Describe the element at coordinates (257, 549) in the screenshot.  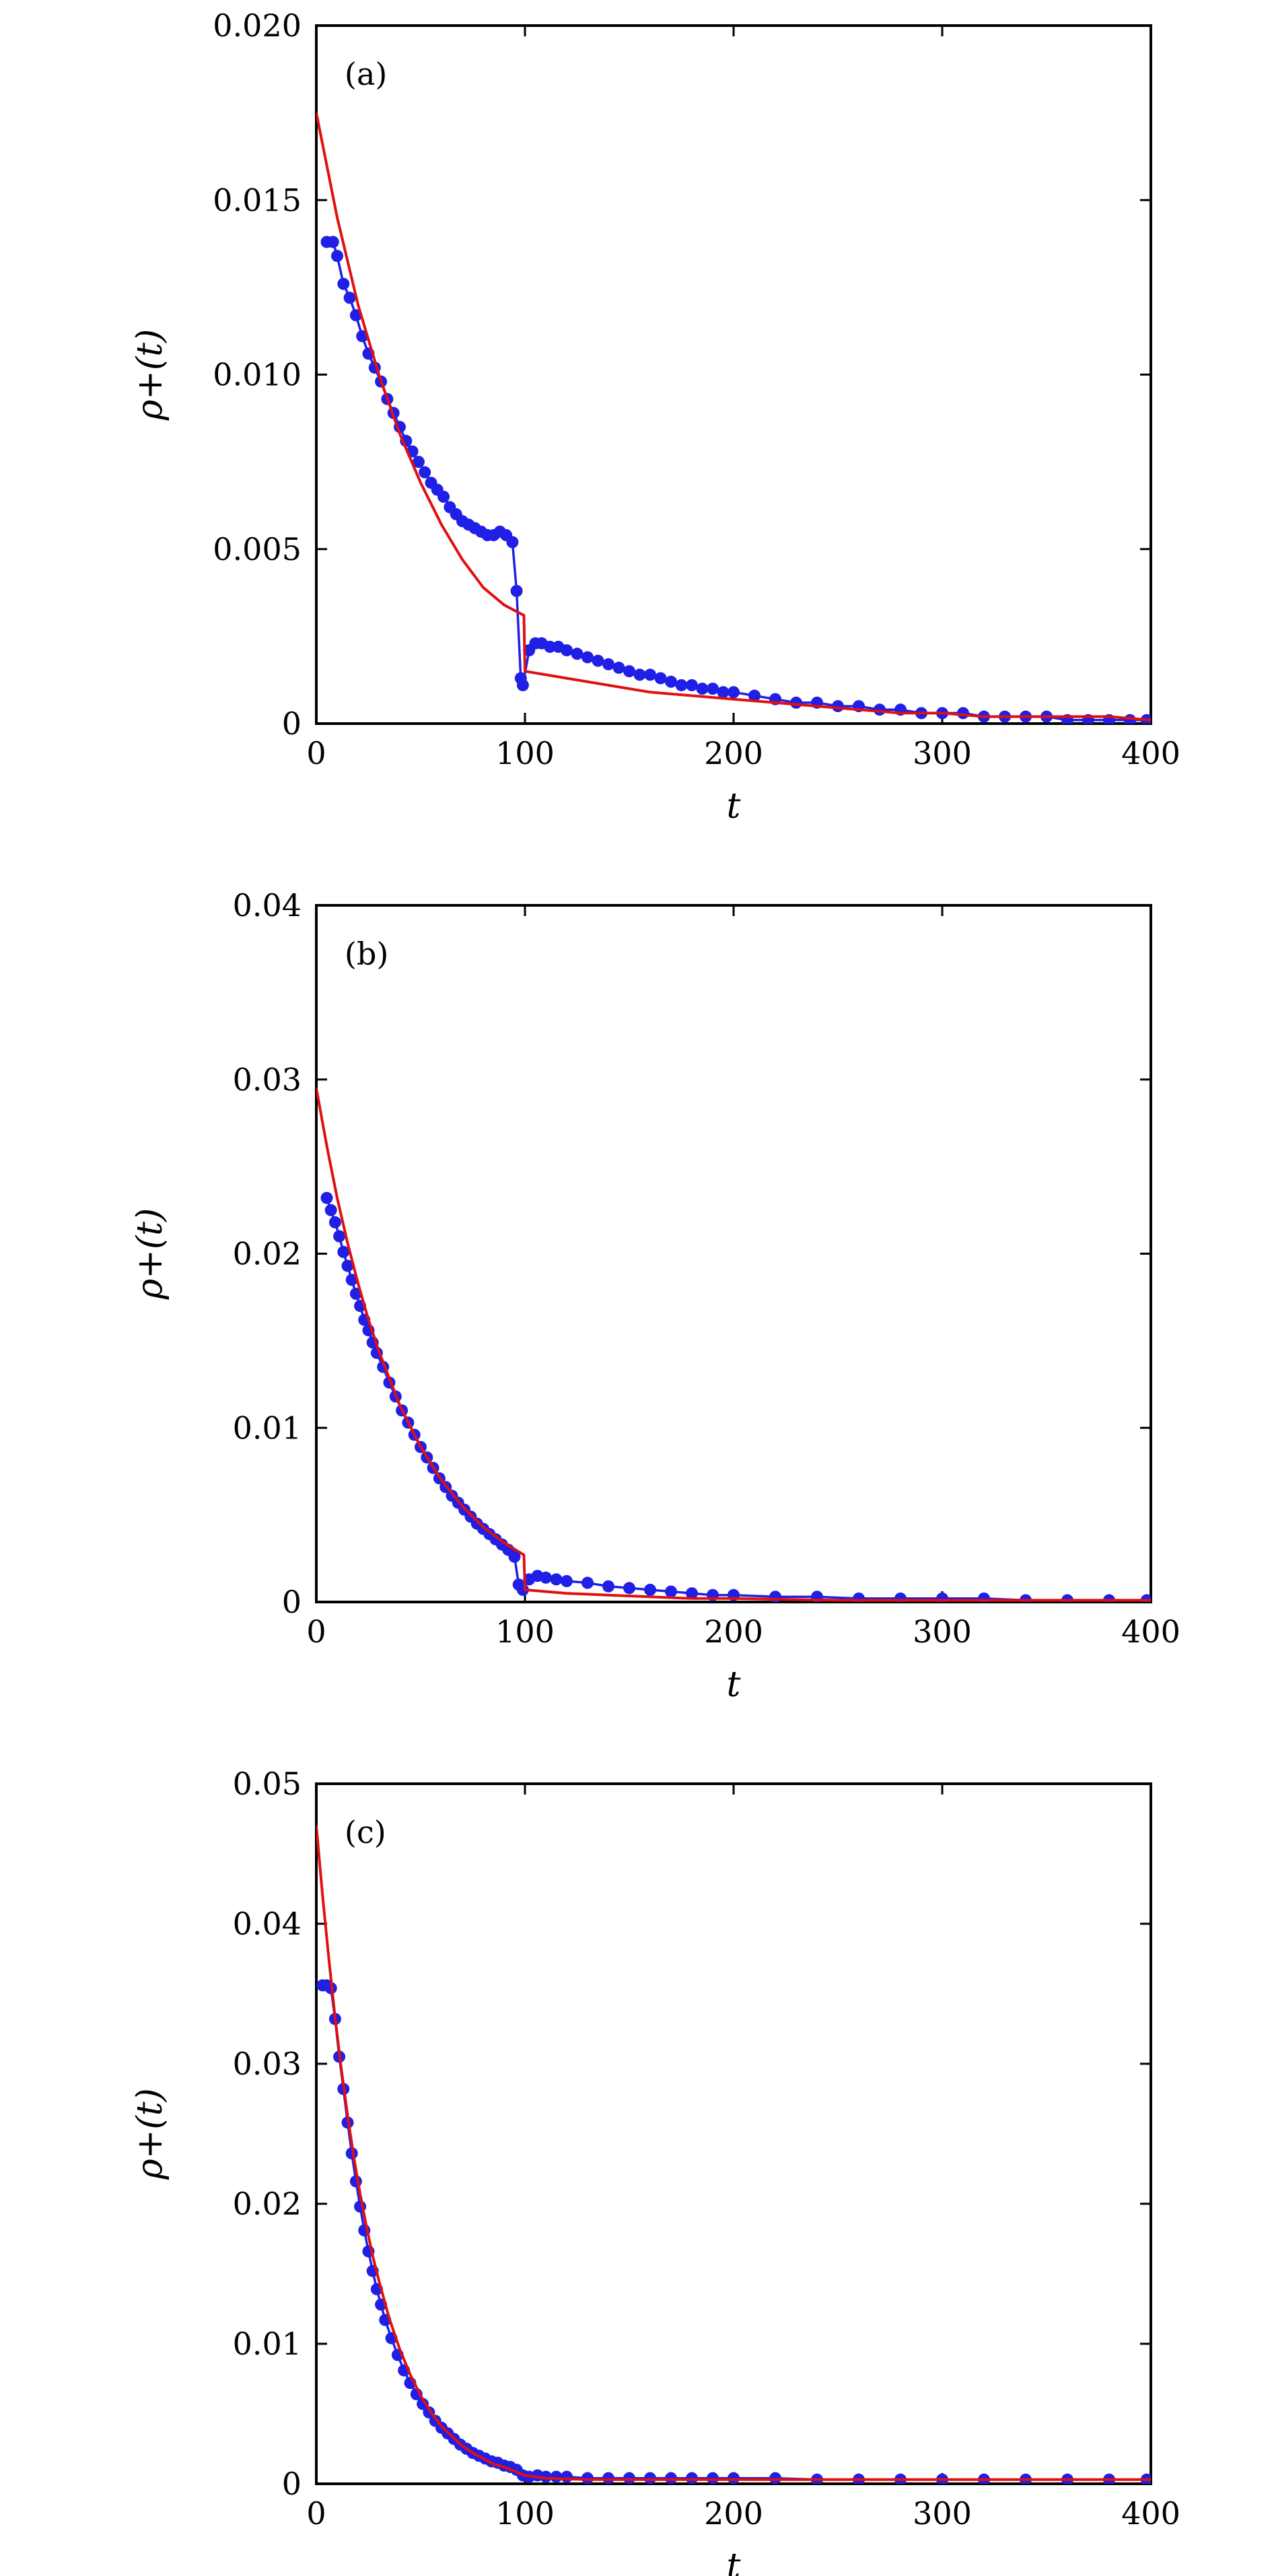
I see `y-tick-label: 0.005` at that location.